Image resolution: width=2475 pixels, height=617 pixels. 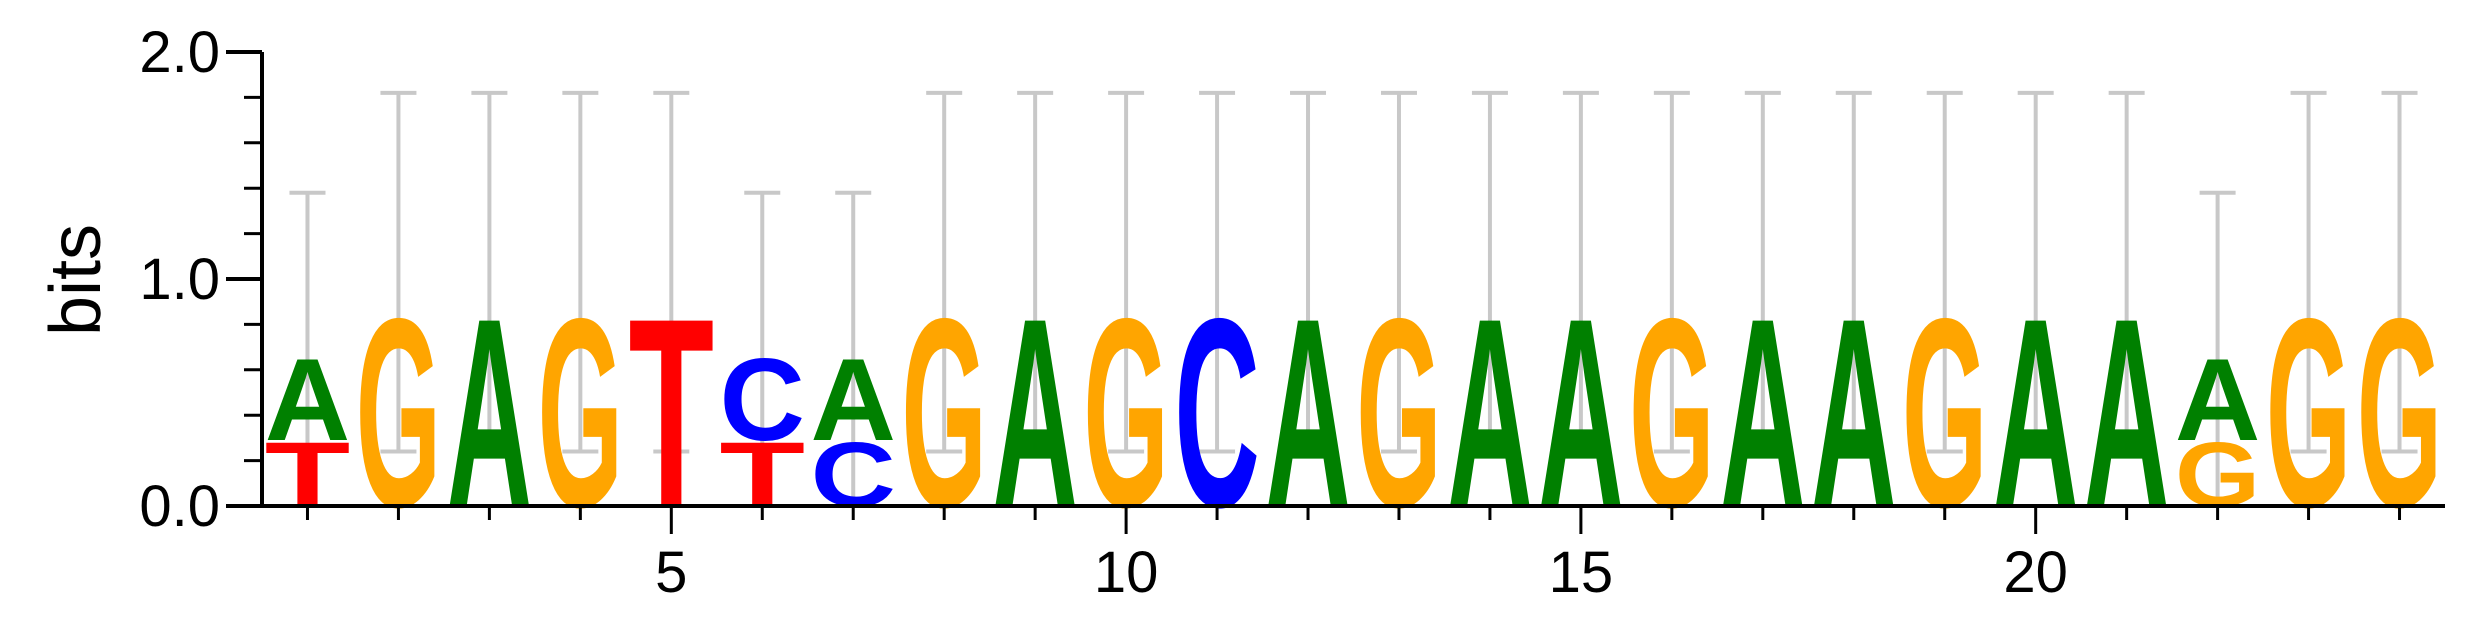 What do you see at coordinates (671, 572) in the screenshot?
I see `x-tick-label: 5` at bounding box center [671, 572].